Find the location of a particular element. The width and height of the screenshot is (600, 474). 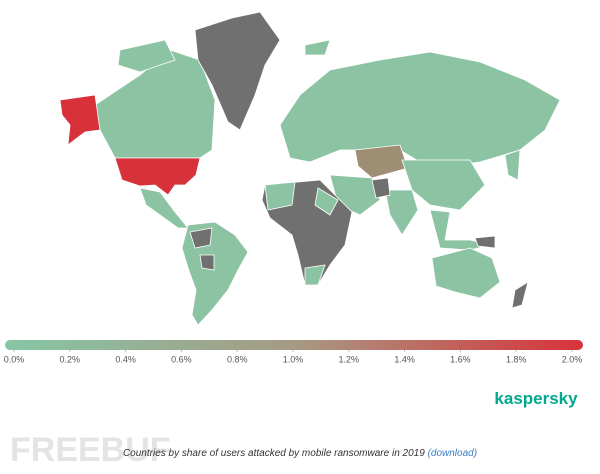

bolivia is located at coordinates (207, 262).